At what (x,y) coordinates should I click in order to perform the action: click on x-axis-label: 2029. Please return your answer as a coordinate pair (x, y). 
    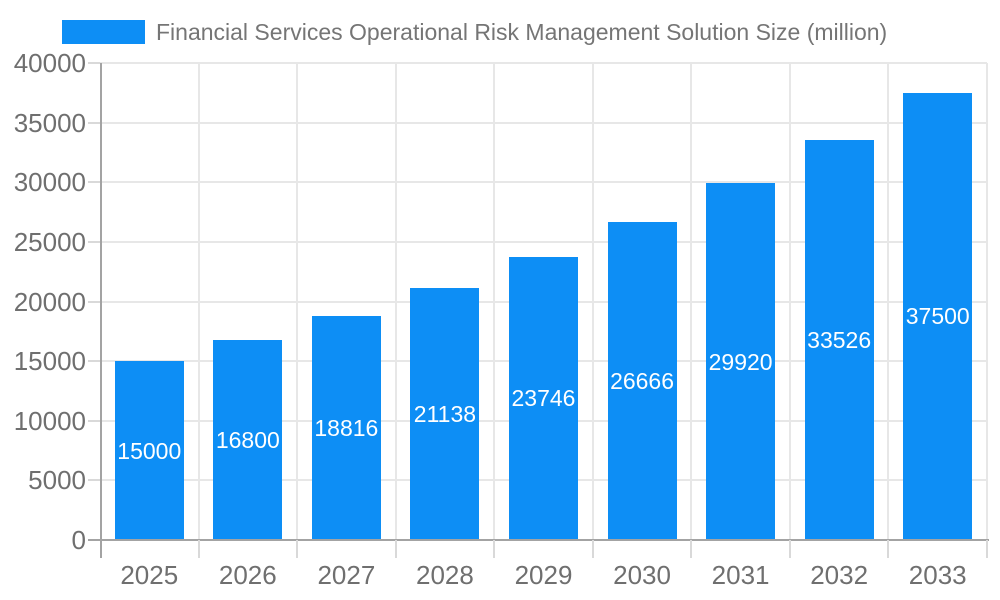
    Looking at the image, I should click on (543, 575).